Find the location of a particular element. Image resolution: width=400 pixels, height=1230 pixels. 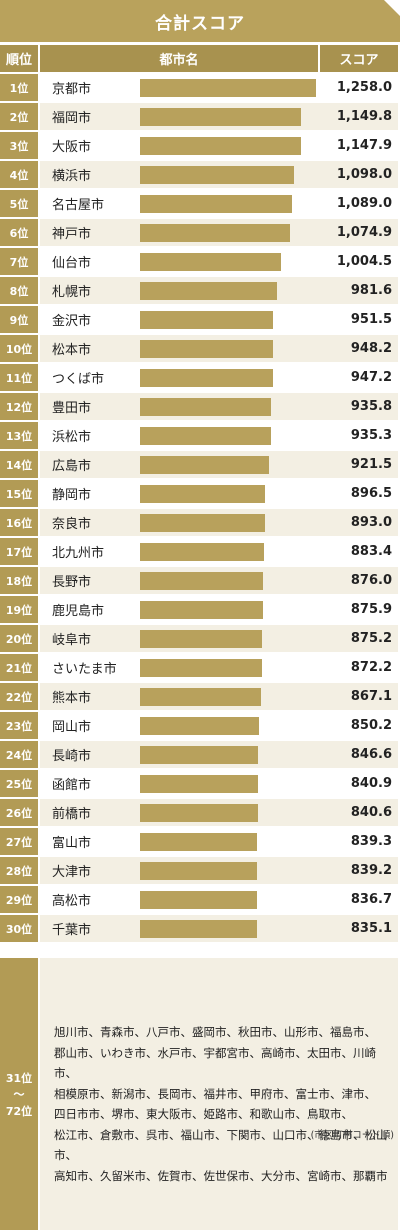

table-row: 11位 つくば市 947.2 is located at coordinates (200, 377).